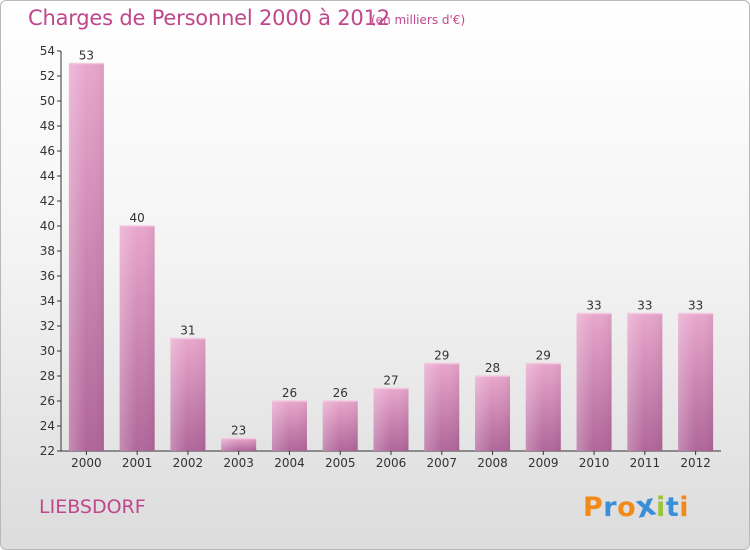  What do you see at coordinates (695, 463) in the screenshot?
I see `x-tick-label: 2012` at bounding box center [695, 463].